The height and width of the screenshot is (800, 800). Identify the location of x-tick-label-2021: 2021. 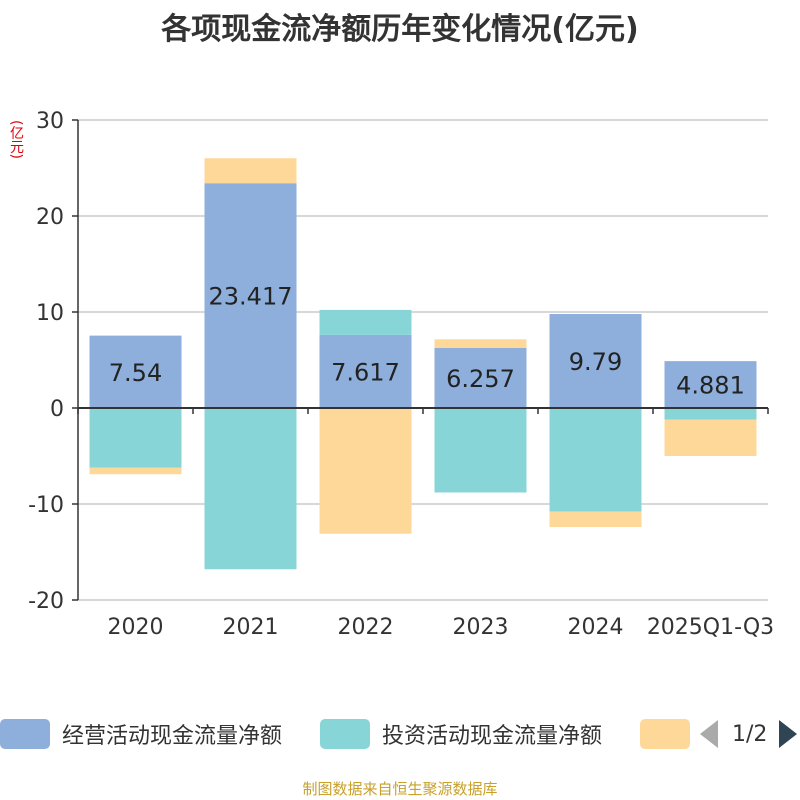
(251, 627).